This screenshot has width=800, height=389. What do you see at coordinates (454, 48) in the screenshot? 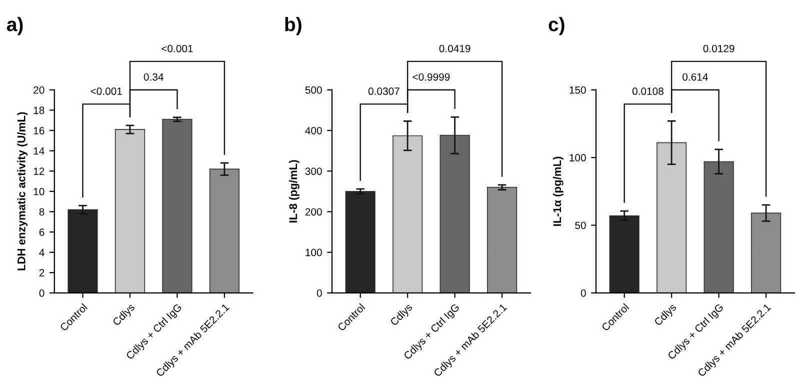
I see `text: 0.0419` at bounding box center [454, 48].